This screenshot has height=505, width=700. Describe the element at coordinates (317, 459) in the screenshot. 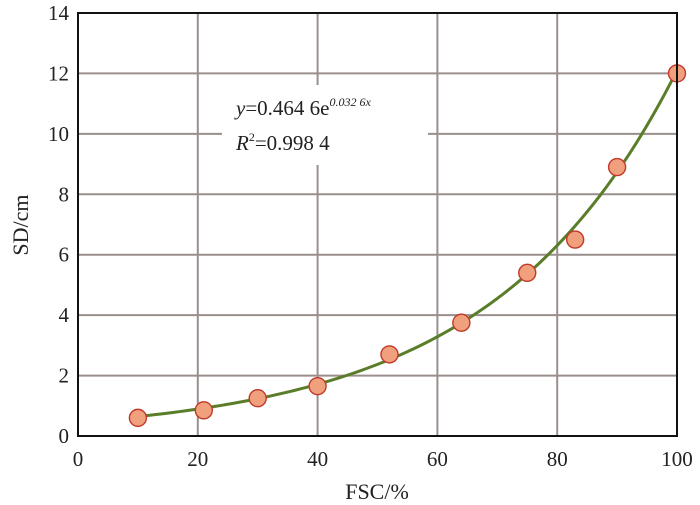

I see `x-tick-label: 40` at that location.